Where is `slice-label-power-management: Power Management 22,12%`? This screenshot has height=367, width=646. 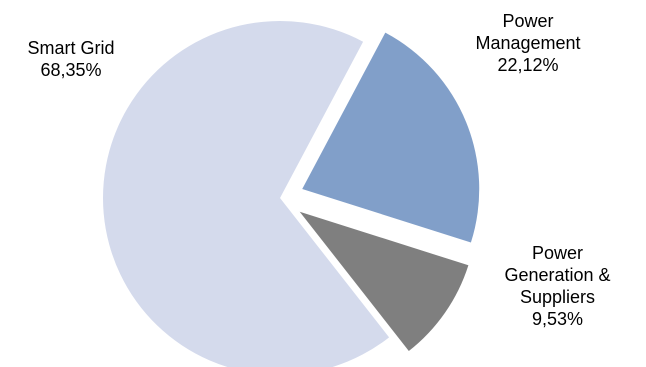 slice-label-power-management: Power Management 22,12% is located at coordinates (528, 43).